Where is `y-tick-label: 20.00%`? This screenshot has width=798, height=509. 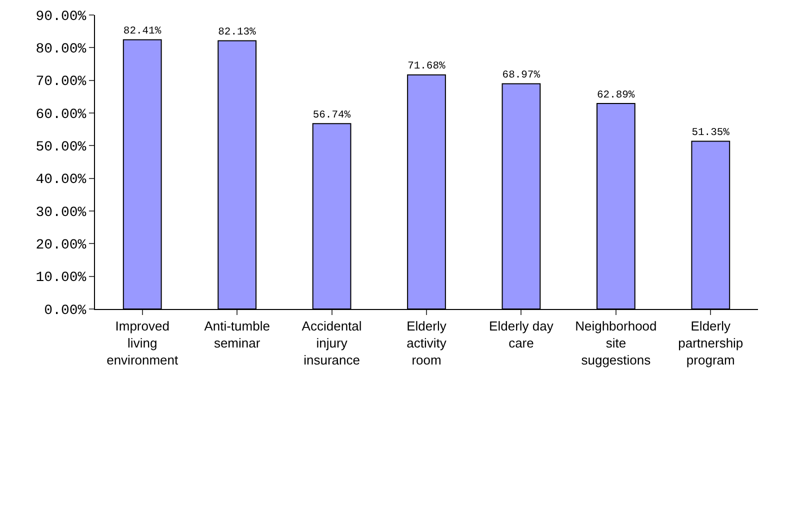 y-tick-label: 20.00% is located at coordinates (61, 246).